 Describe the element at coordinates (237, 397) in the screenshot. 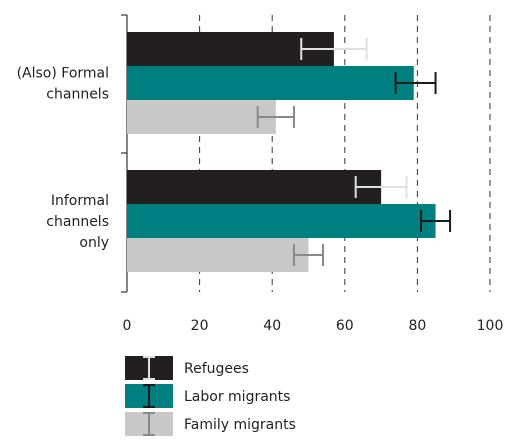

I see `legend-label: Labor migrants` at that location.